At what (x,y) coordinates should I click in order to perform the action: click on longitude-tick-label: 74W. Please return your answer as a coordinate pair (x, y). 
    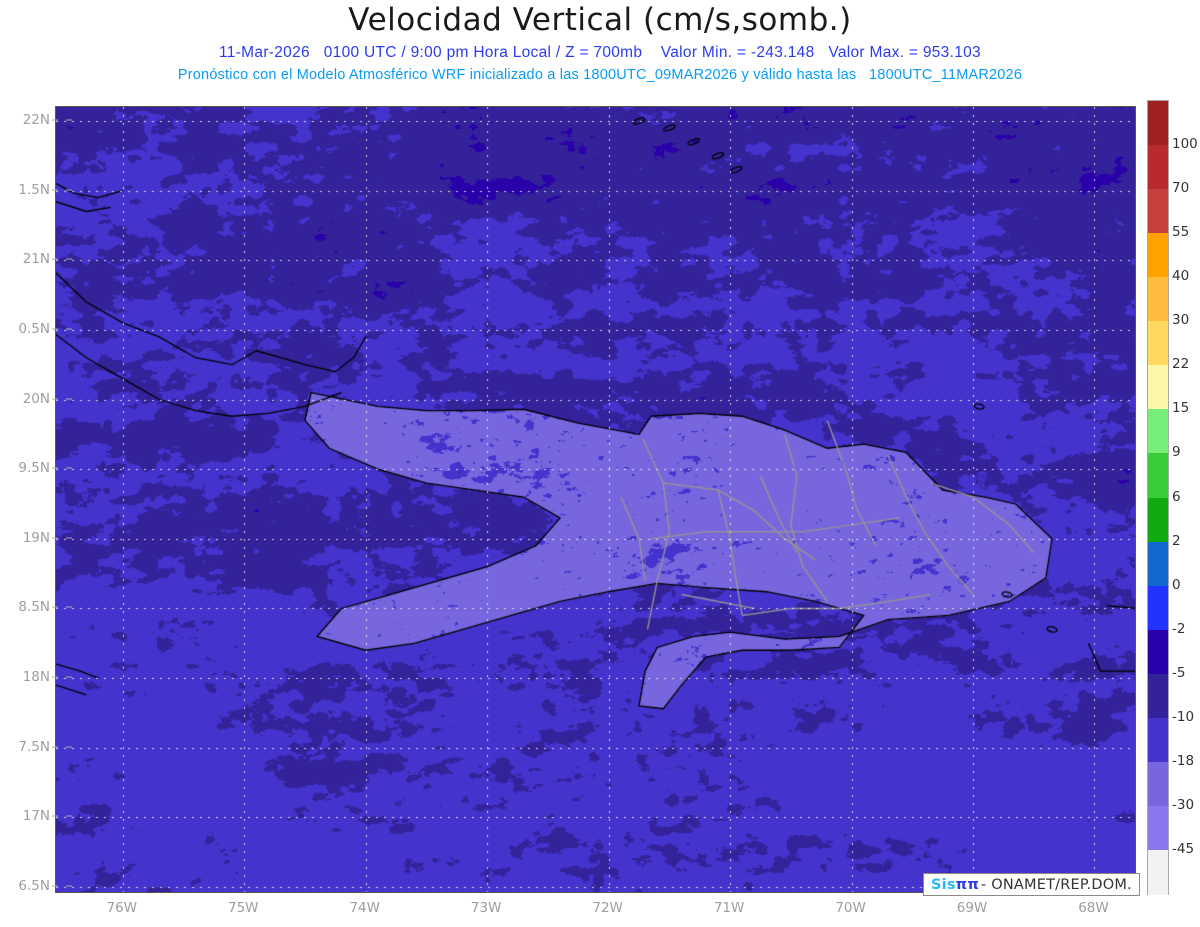
    Looking at the image, I should click on (364, 908).